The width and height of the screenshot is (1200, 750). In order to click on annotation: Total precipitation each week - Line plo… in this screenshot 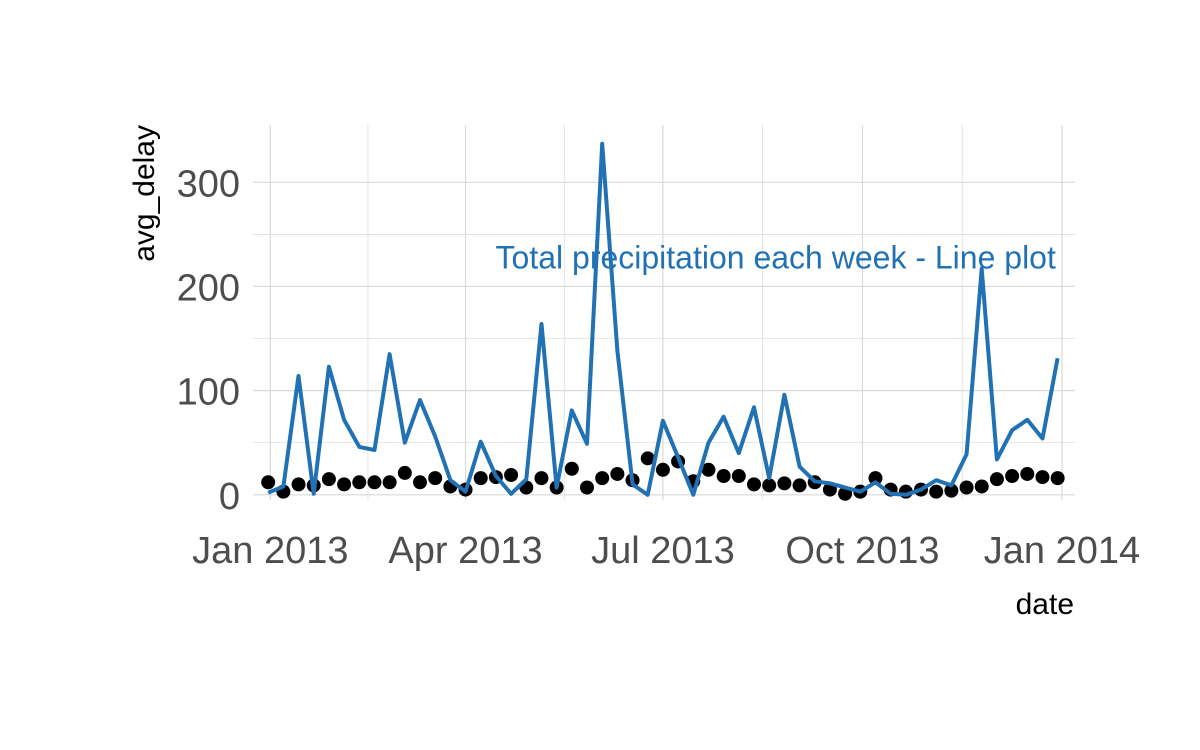, I will do `click(776, 257)`.